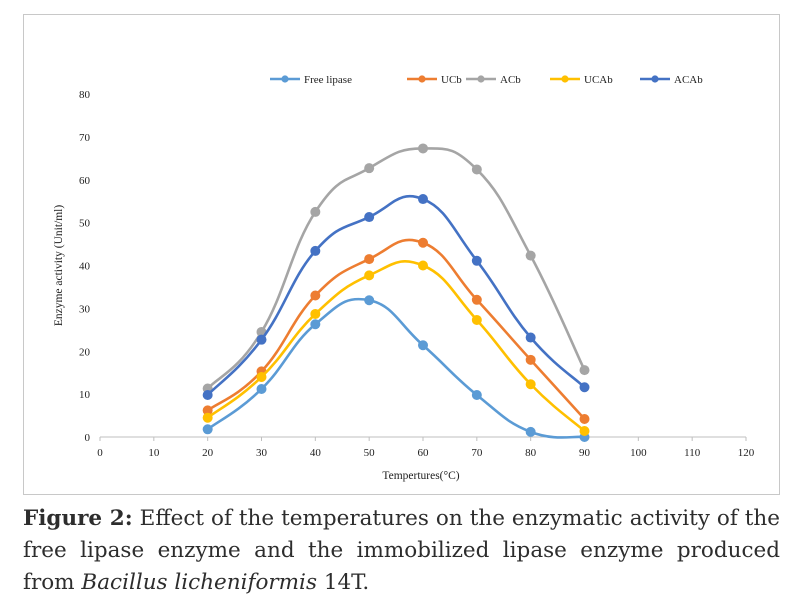 The width and height of the screenshot is (808, 608). I want to click on x-tick-label: 30, so click(262, 453).